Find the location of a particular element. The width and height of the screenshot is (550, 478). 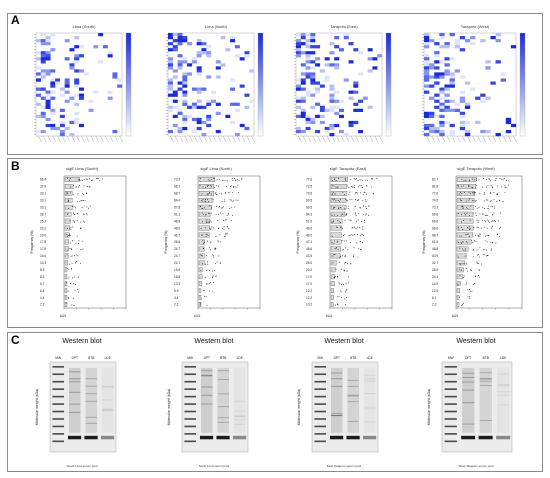

frequency-label: 51.1 is located at coordinates (177, 214).